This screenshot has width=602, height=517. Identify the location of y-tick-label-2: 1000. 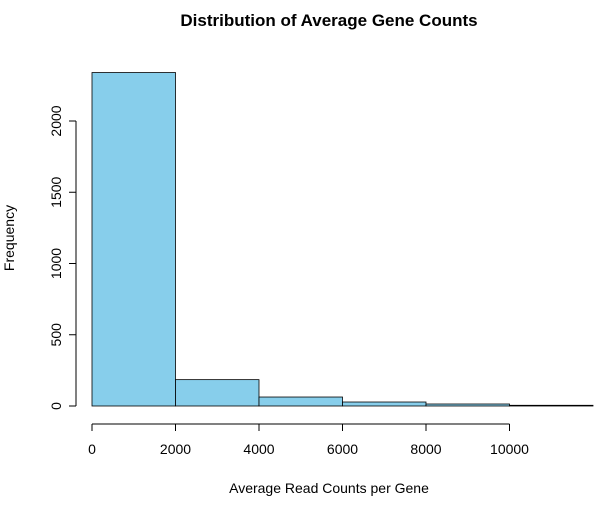
(56, 263).